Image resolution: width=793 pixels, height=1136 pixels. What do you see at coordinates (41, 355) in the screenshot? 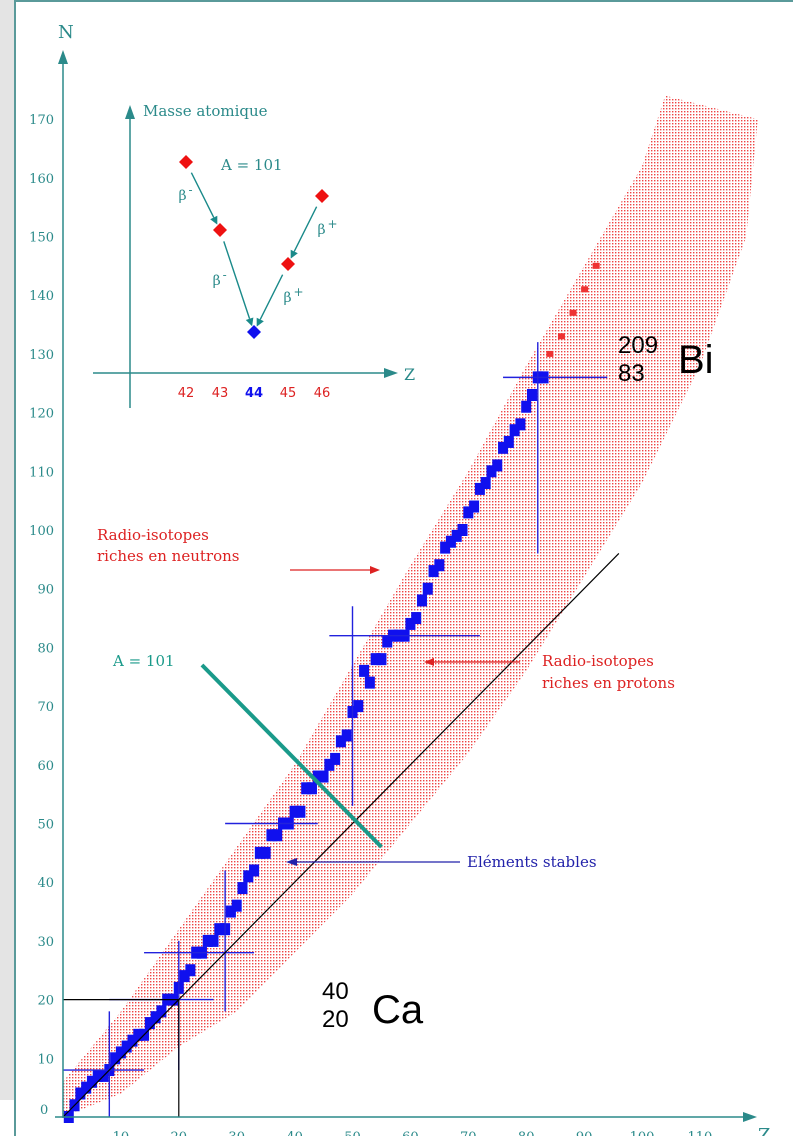
I see `y-tick-130: 130` at bounding box center [41, 355].